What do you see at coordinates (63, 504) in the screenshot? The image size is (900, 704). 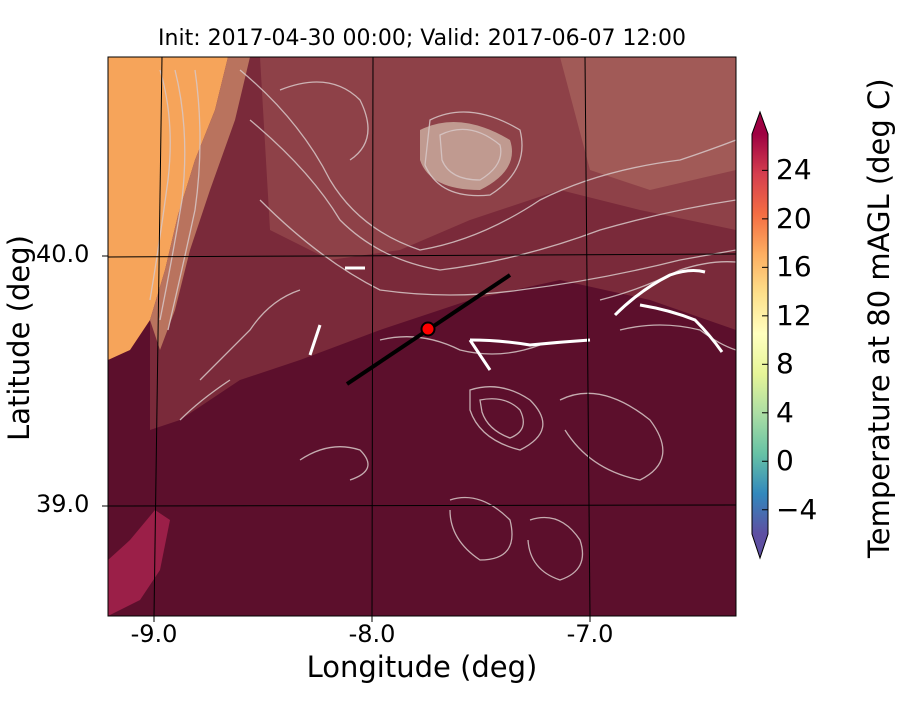 I see `y-tick-label: 39.0` at bounding box center [63, 504].